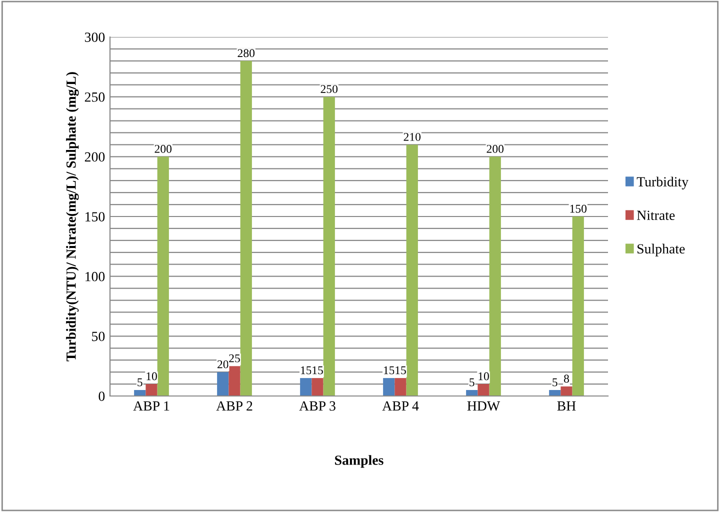 The width and height of the screenshot is (720, 512). I want to click on x-tick-label: HDW, so click(483, 406).